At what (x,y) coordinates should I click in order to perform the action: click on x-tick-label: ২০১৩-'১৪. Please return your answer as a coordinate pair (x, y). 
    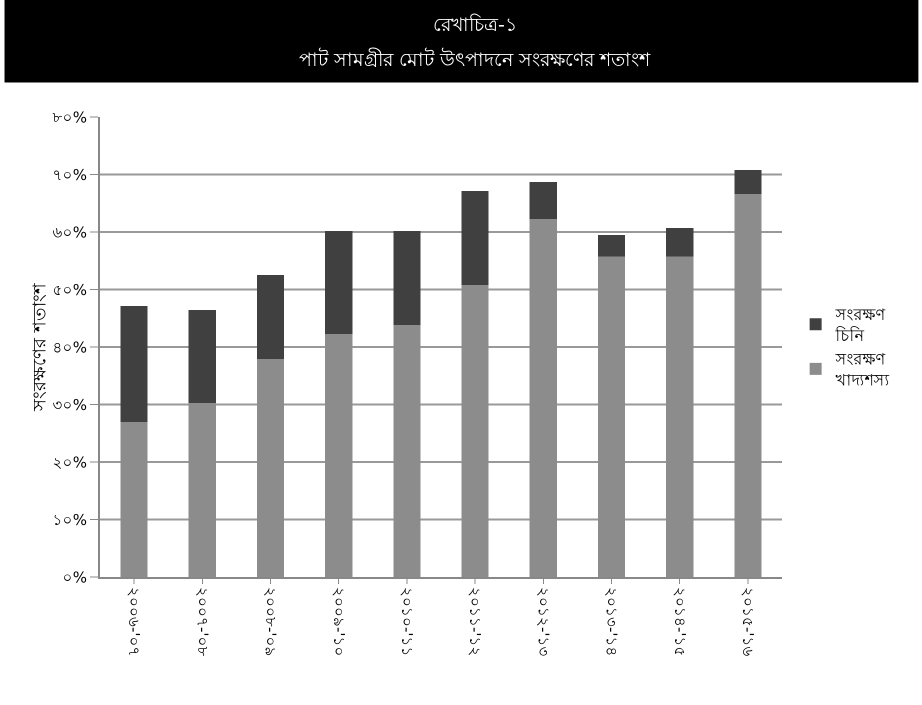
    Looking at the image, I should click on (611, 622).